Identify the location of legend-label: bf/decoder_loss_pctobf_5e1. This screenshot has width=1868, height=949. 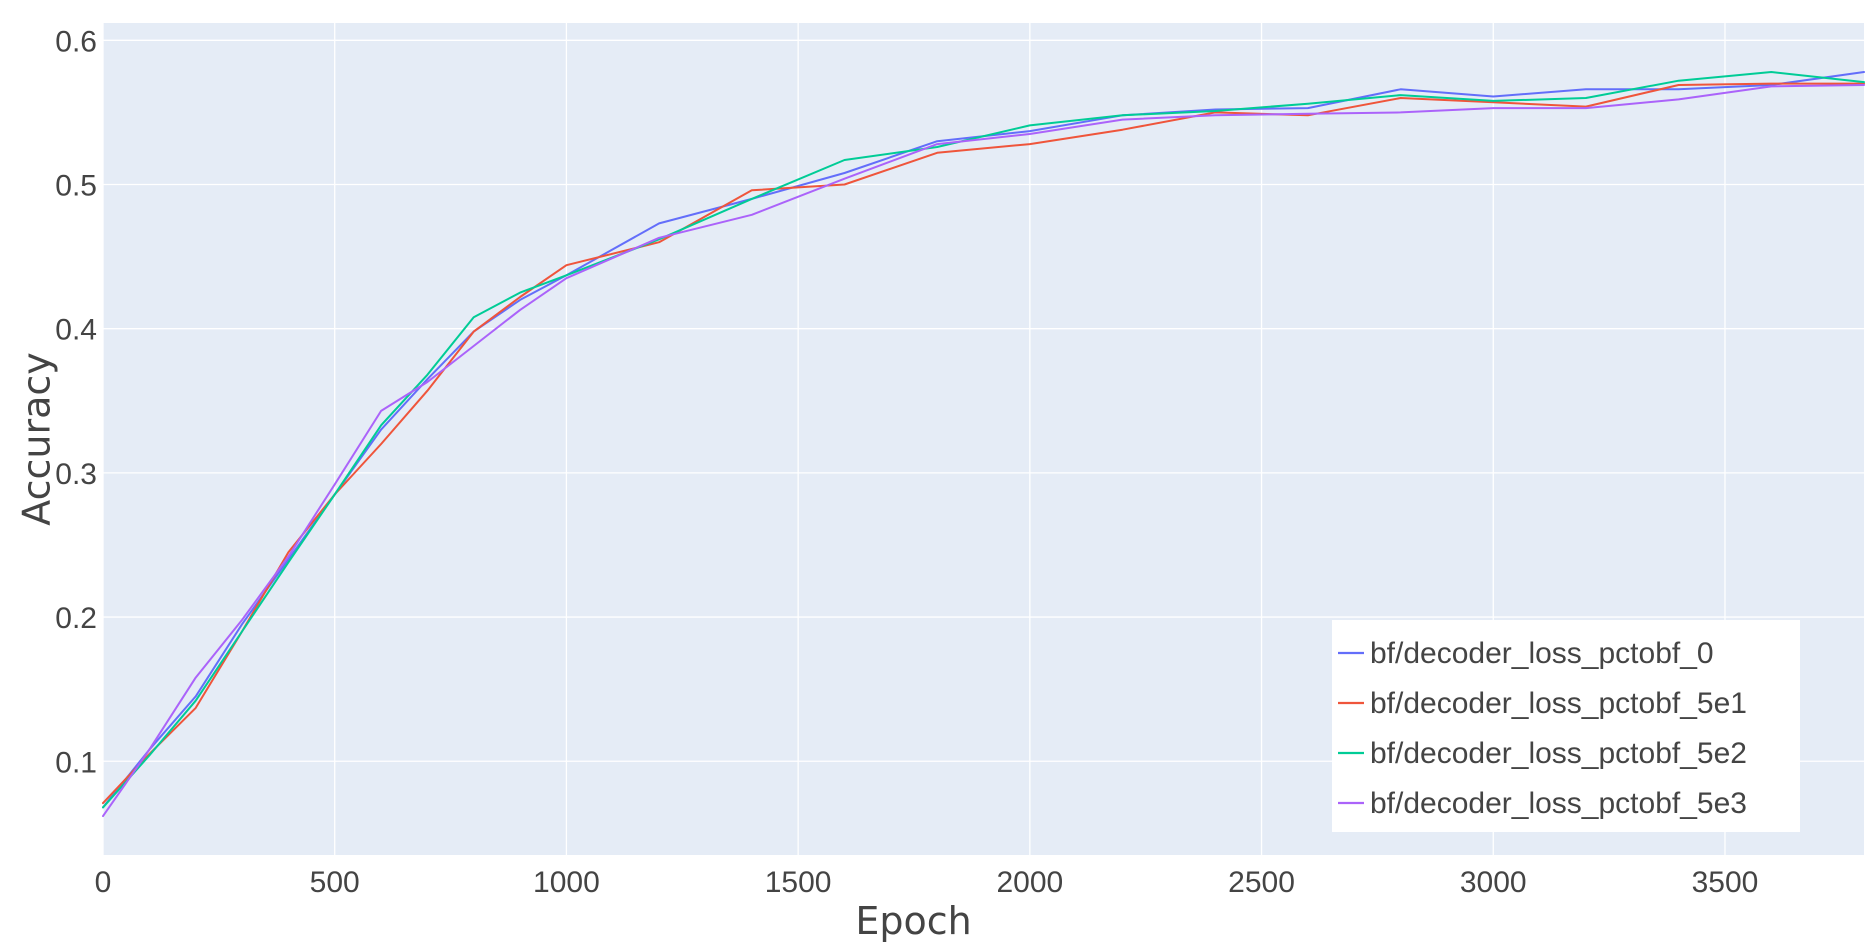
(1558, 703).